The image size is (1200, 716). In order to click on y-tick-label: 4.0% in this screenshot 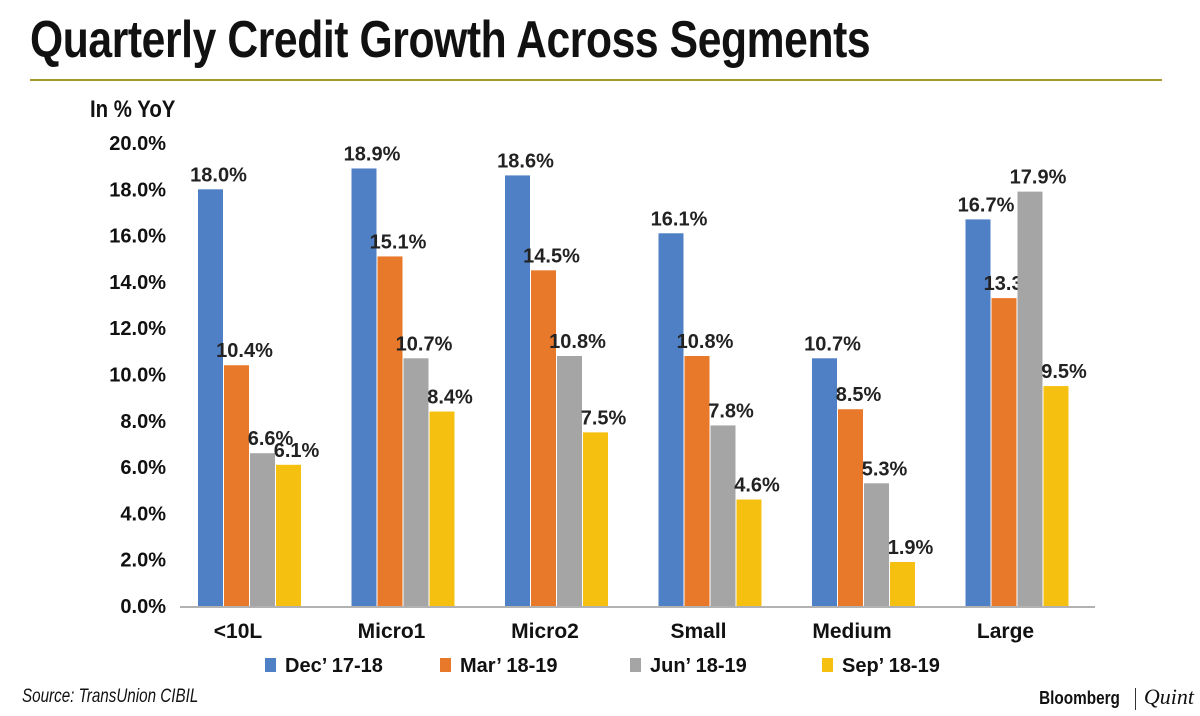, I will do `click(143, 514)`.